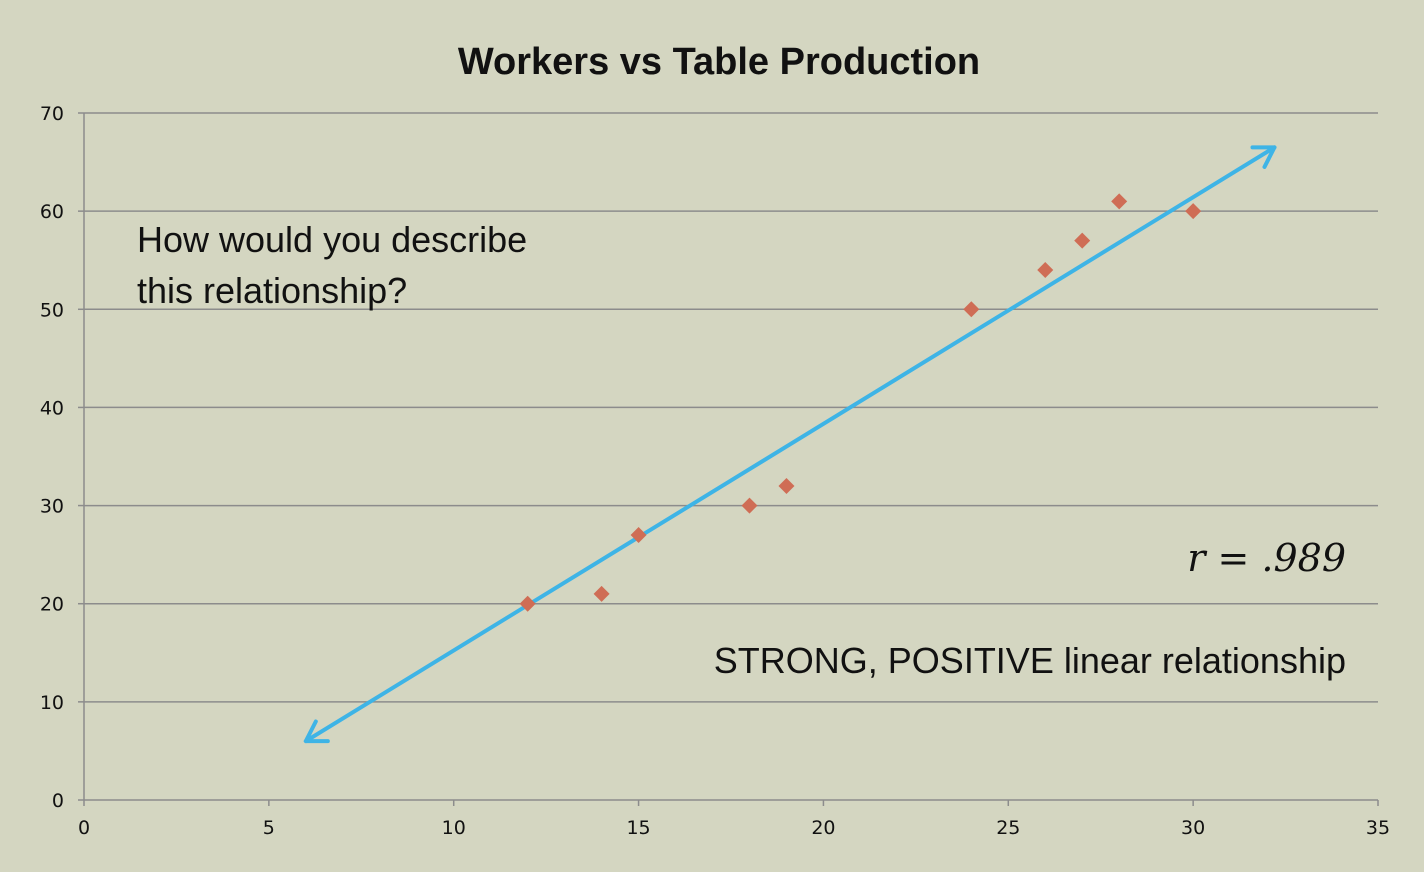 This screenshot has width=1424, height=872. Describe the element at coordinates (1193, 828) in the screenshot. I see `x-tick-label: 30` at that location.